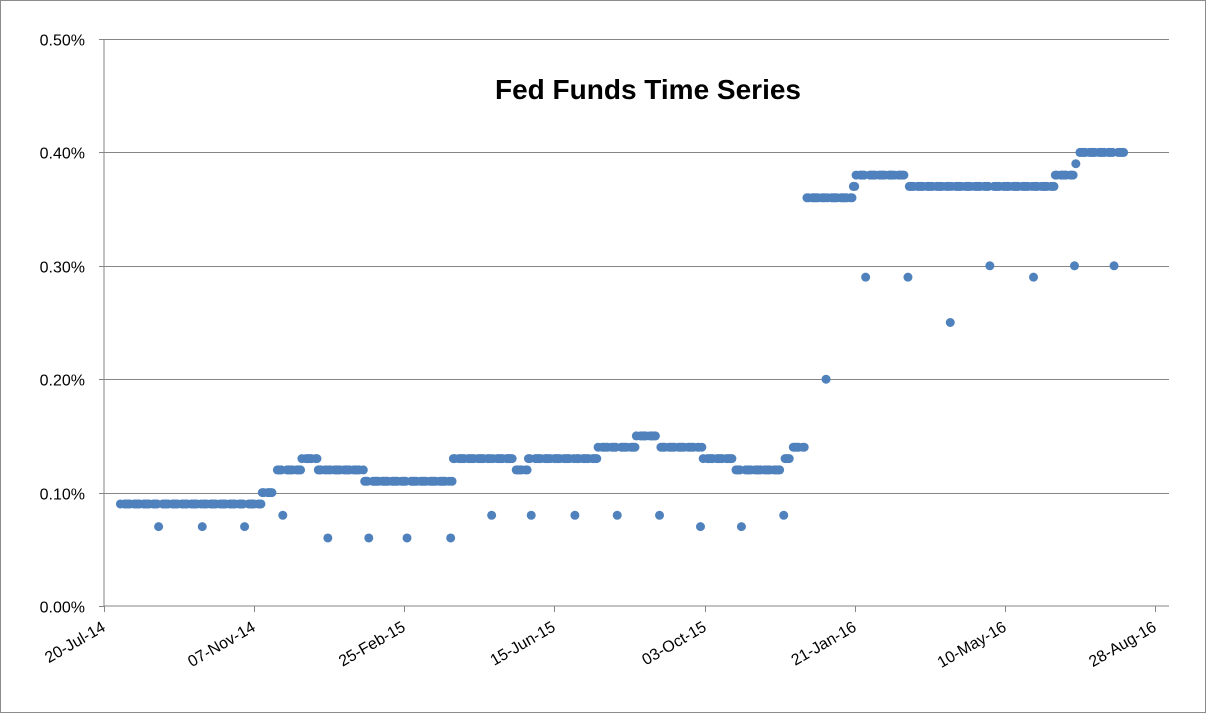 Image resolution: width=1206 pixels, height=713 pixels. Describe the element at coordinates (62, 381) in the screenshot. I see `y-tick-label: 0.20%` at that location.